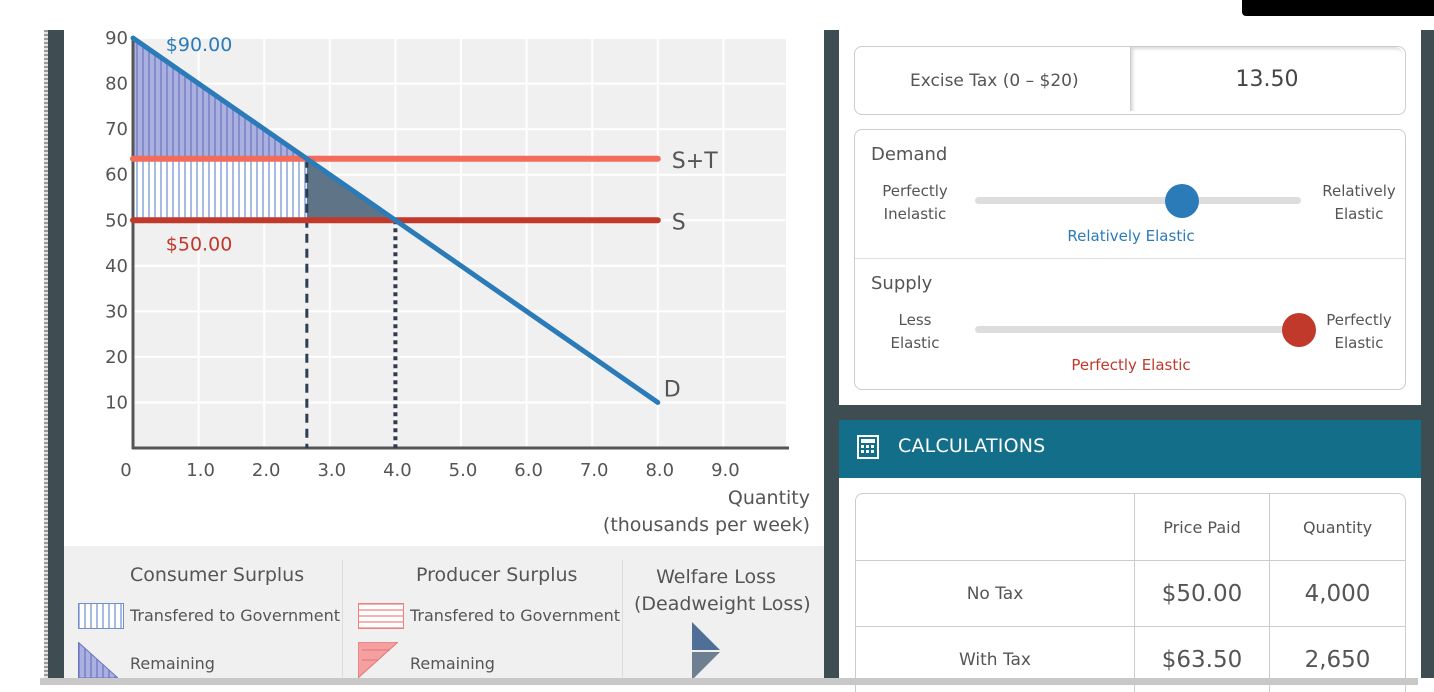 The height and width of the screenshot is (692, 1434). What do you see at coordinates (1359, 191) in the screenshot?
I see `demand-right-line1: Relatively` at bounding box center [1359, 191].